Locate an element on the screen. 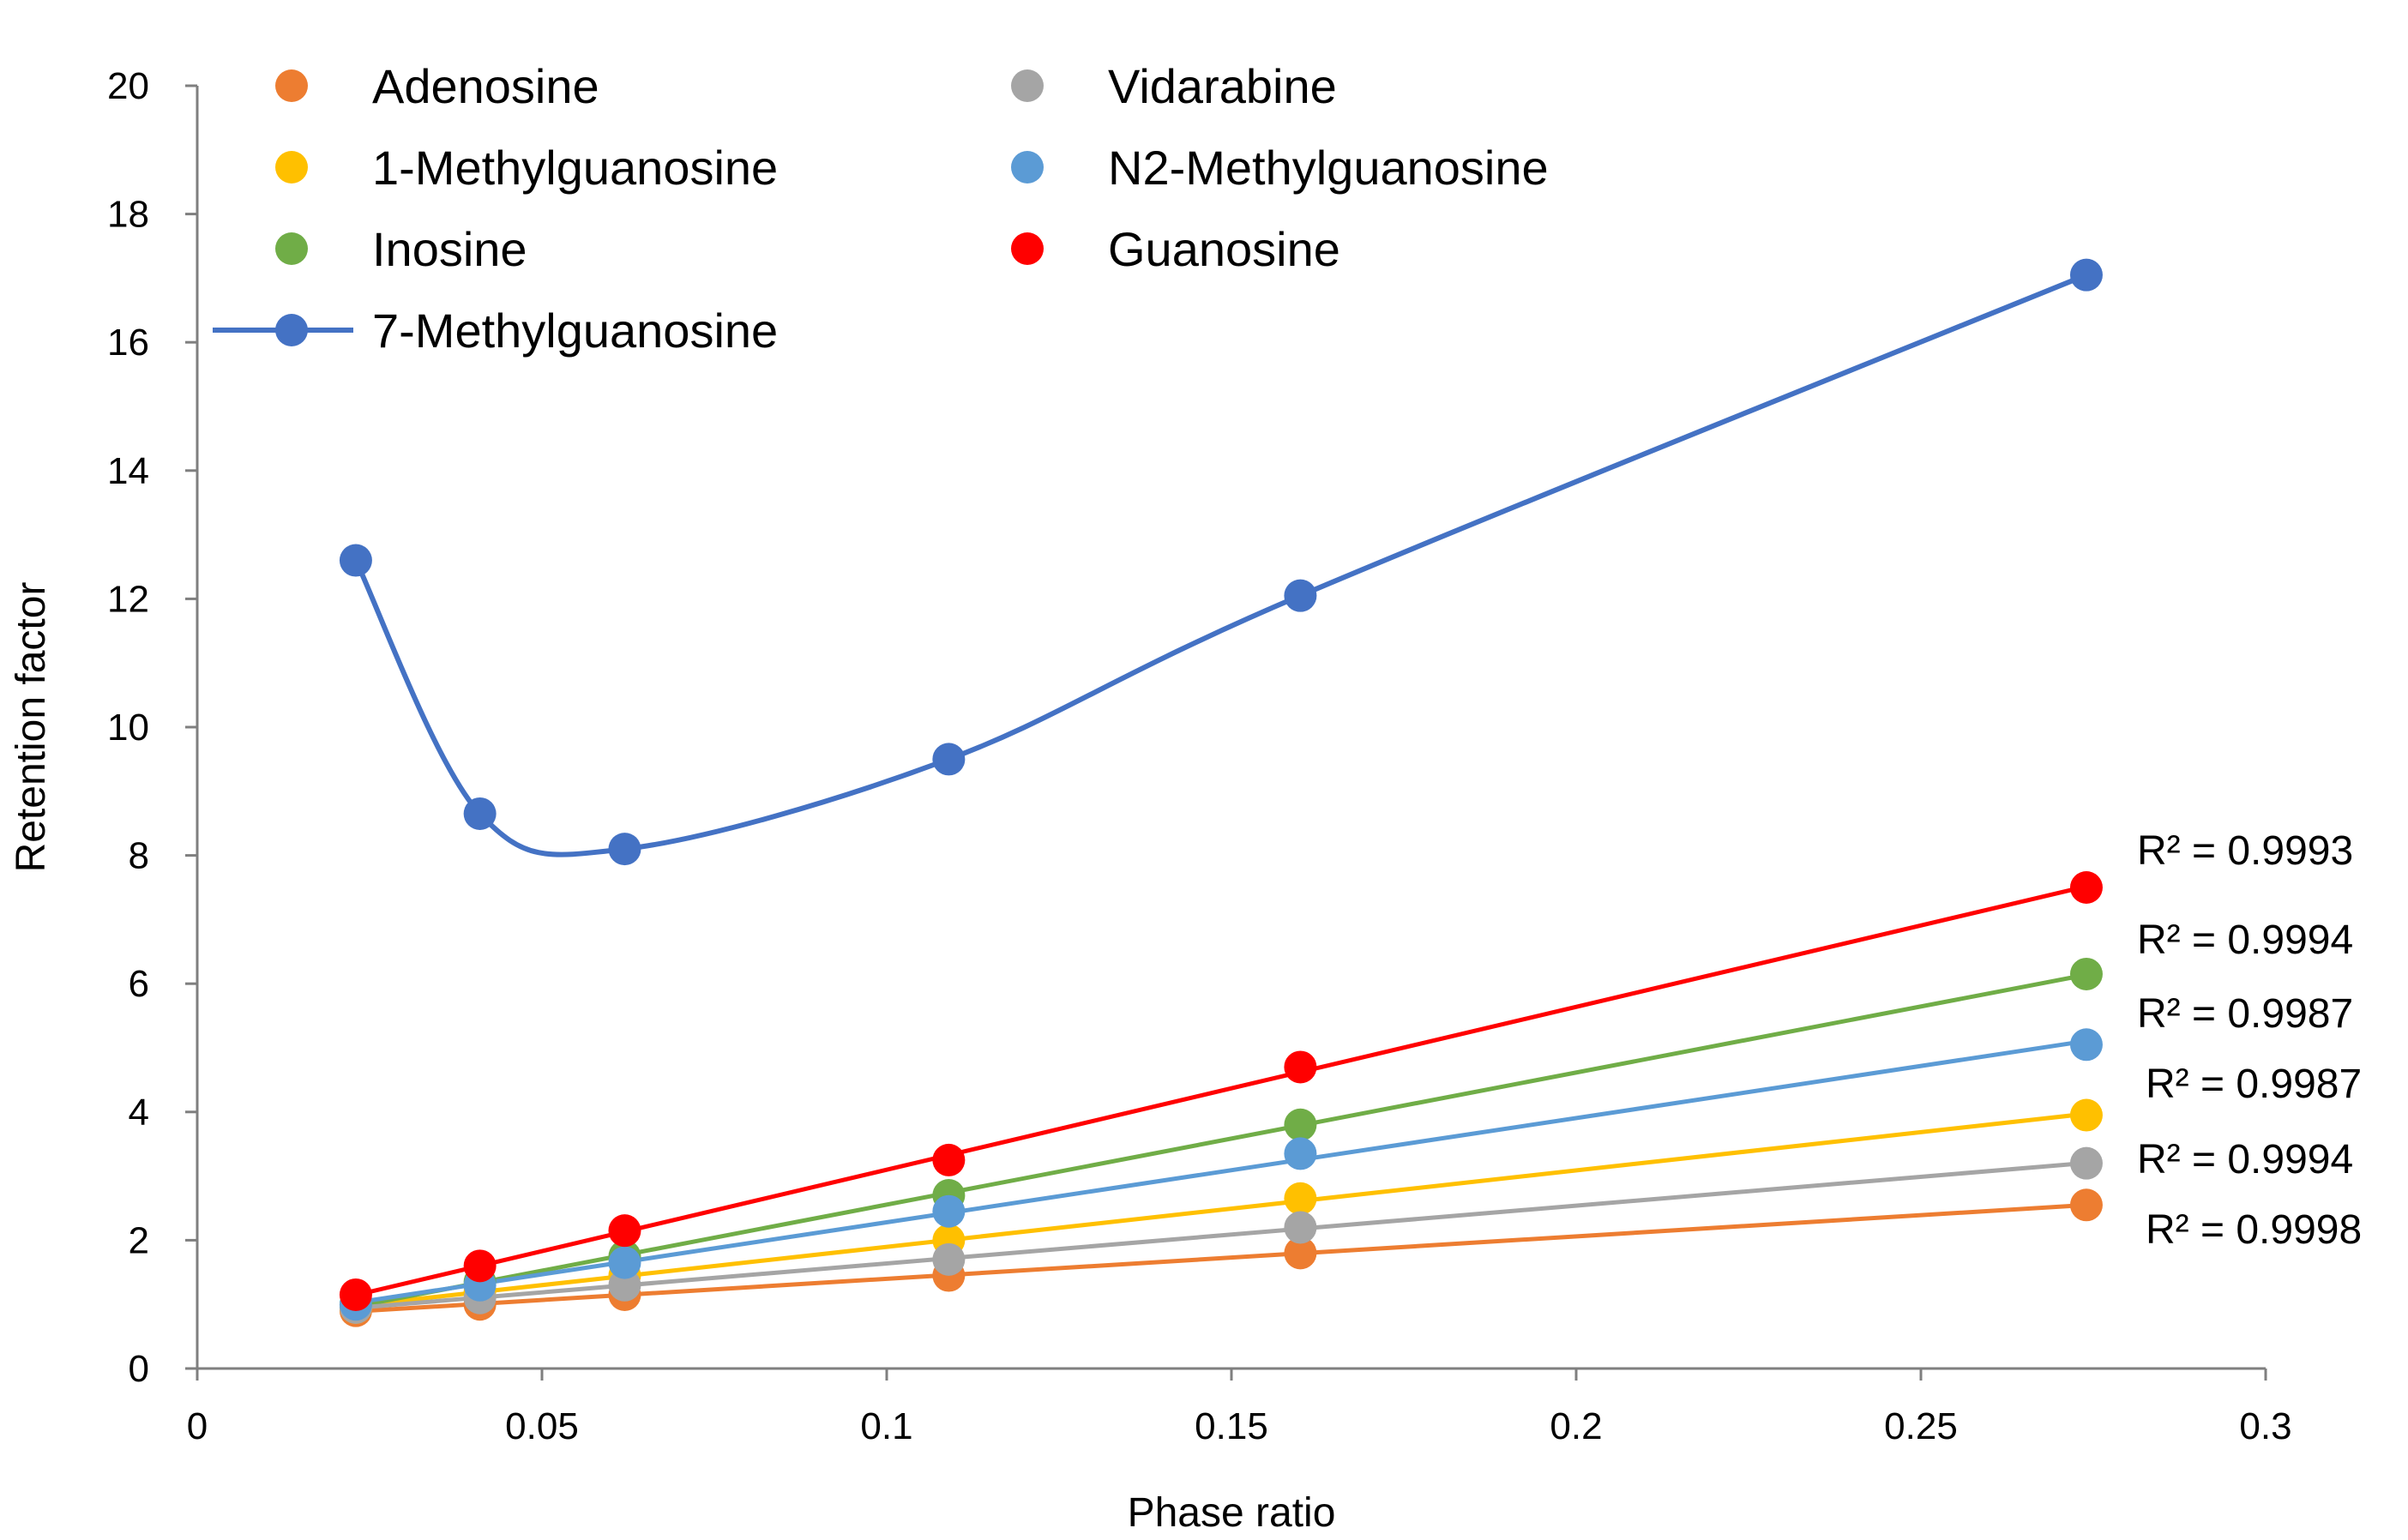 The height and width of the screenshot is (1540, 2408). y-tick-label: 12 is located at coordinates (128, 599).